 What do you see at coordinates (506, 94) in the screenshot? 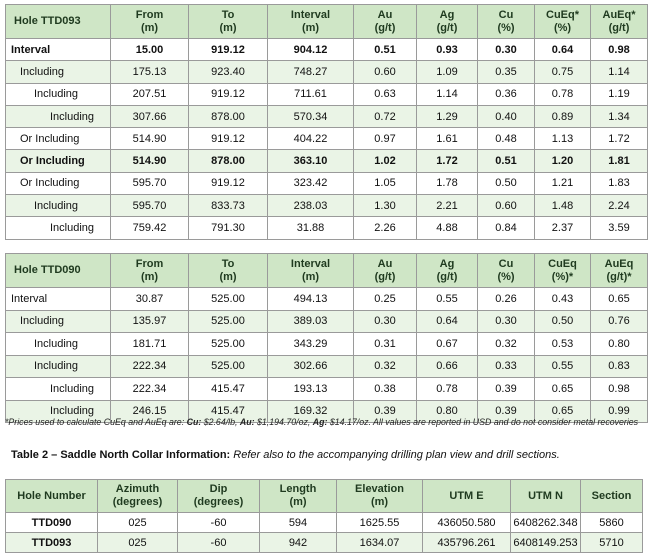
I see `table-cell: 0.36` at bounding box center [506, 94].